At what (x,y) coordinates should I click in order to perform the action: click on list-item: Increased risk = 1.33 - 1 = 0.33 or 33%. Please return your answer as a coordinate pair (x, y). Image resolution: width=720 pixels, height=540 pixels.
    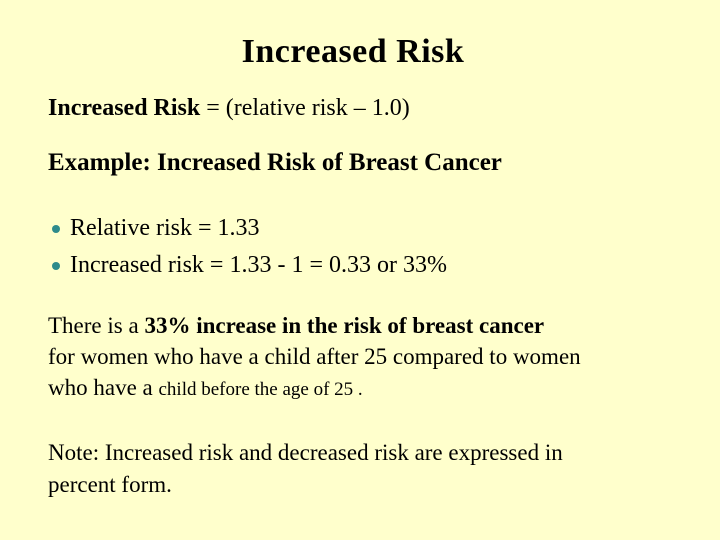
    Looking at the image, I should click on (249, 265).